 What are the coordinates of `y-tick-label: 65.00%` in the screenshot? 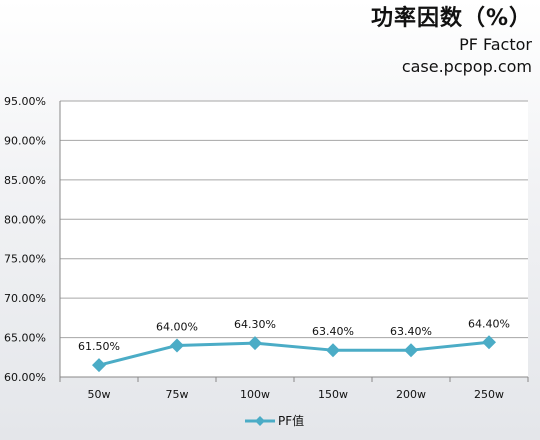 It's located at (25, 338).